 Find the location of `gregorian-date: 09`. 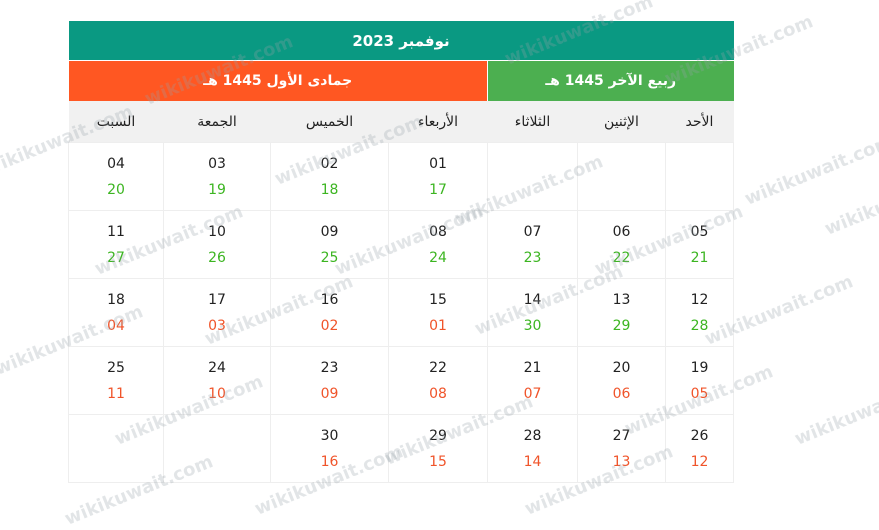

gregorian-date: 09 is located at coordinates (329, 231).